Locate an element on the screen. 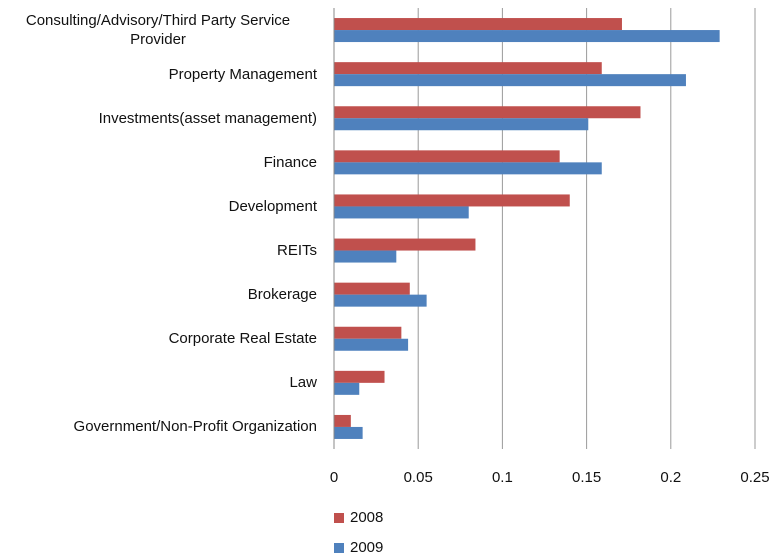 The height and width of the screenshot is (560, 777). y-tick-text: Government/Non-Profit Organization is located at coordinates (195, 427).